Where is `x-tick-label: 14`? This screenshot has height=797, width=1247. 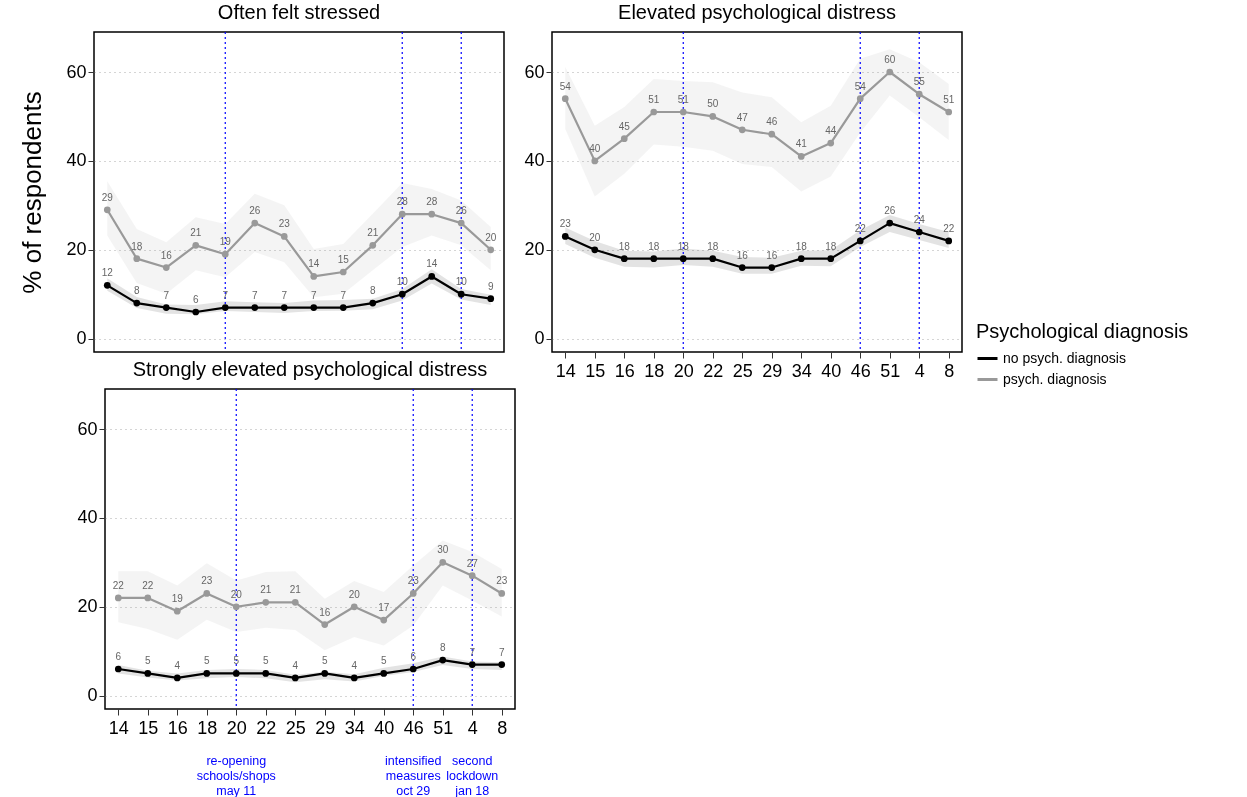 x-tick-label: 14 is located at coordinates (118, 727).